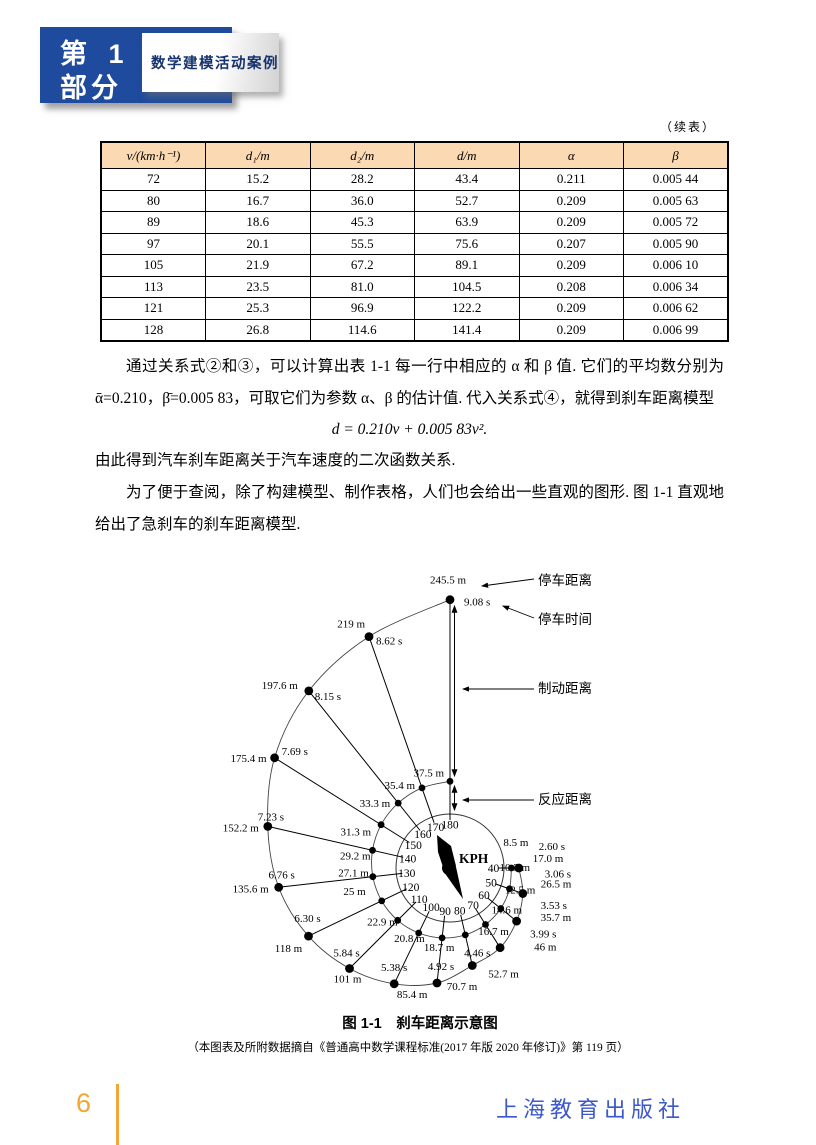 This screenshot has height=1145, width=816. I want to click on stopping-time-label: 7.69 s, so click(295, 752).